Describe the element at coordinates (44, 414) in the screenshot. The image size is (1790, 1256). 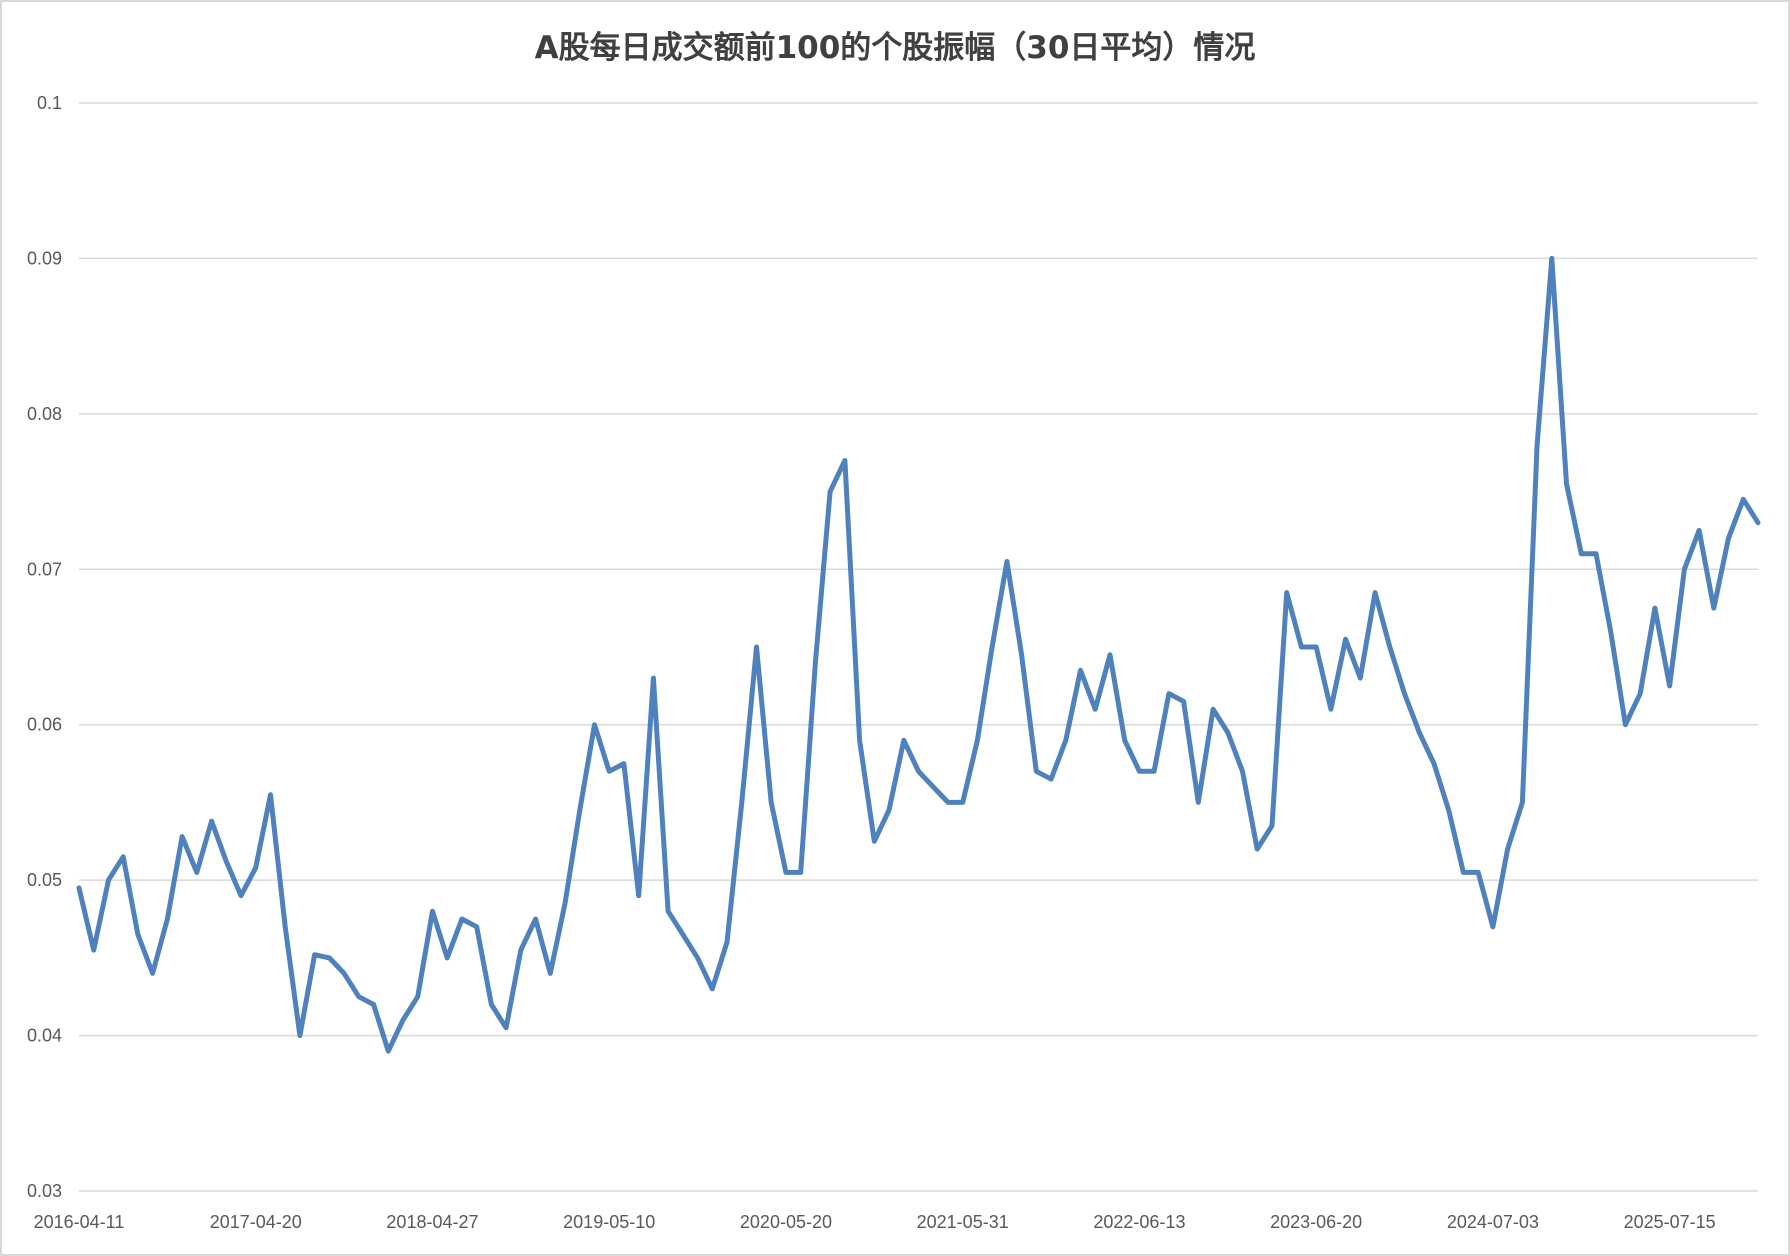
I see `y-tick-label: 0.08` at that location.